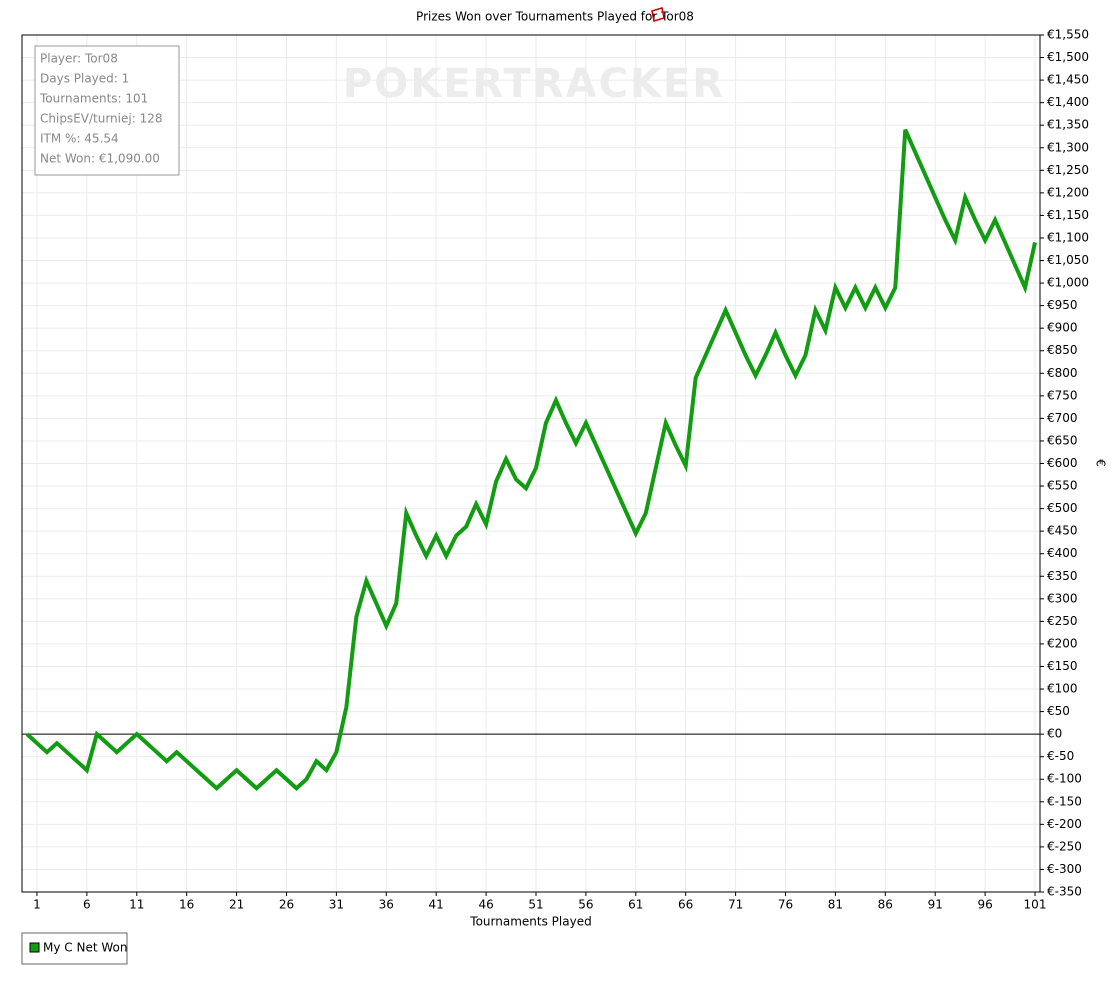  Describe the element at coordinates (1068, 35) in the screenshot. I see `y-tick-label: €1,550` at that location.